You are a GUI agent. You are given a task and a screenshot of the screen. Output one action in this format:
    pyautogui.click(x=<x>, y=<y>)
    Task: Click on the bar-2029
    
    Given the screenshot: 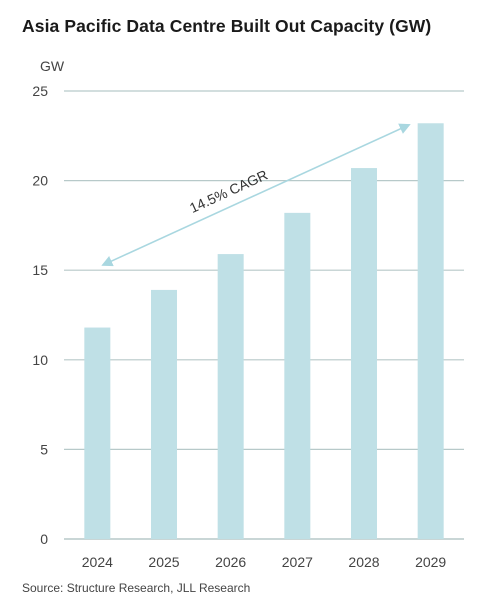 What is the action you would take?
    pyautogui.click(x=430, y=331)
    